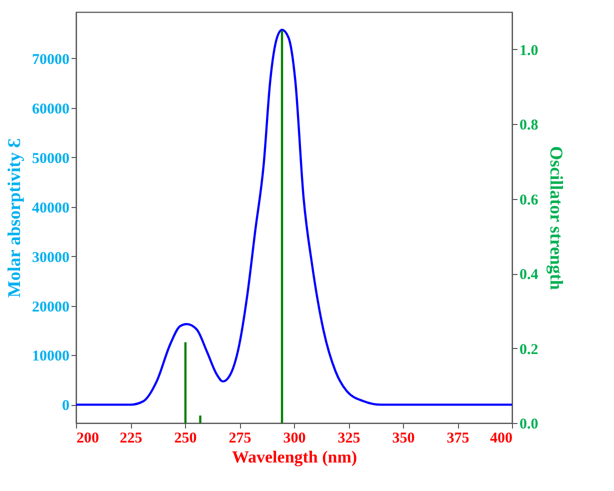 This screenshot has width=614, height=491. I want to click on y2-tick-label: 0.0, so click(529, 424).